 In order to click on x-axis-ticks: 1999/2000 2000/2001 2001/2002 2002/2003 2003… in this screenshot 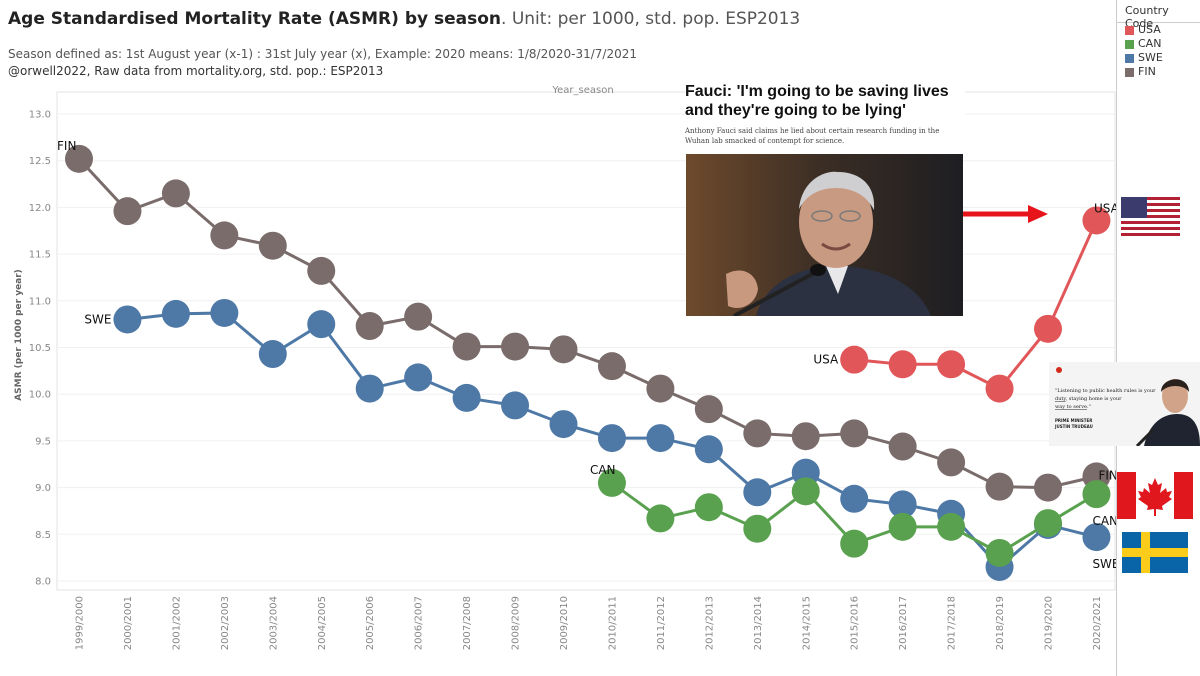, I will do `click(589, 623)`.